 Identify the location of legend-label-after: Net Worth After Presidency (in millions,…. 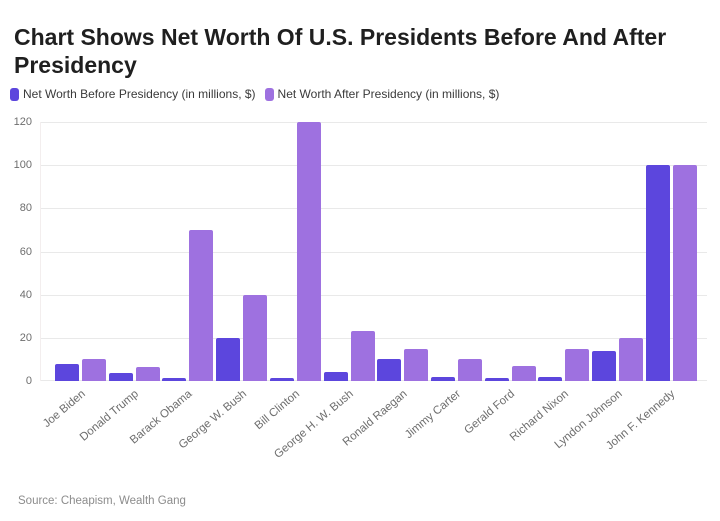
(388, 94).